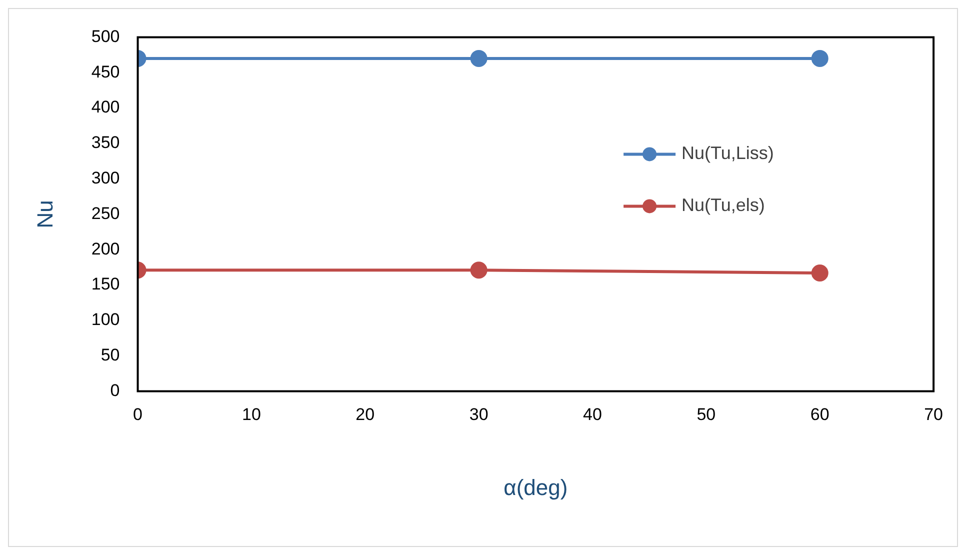  Describe the element at coordinates (105, 107) in the screenshot. I see `y-tick-label: 400` at that location.